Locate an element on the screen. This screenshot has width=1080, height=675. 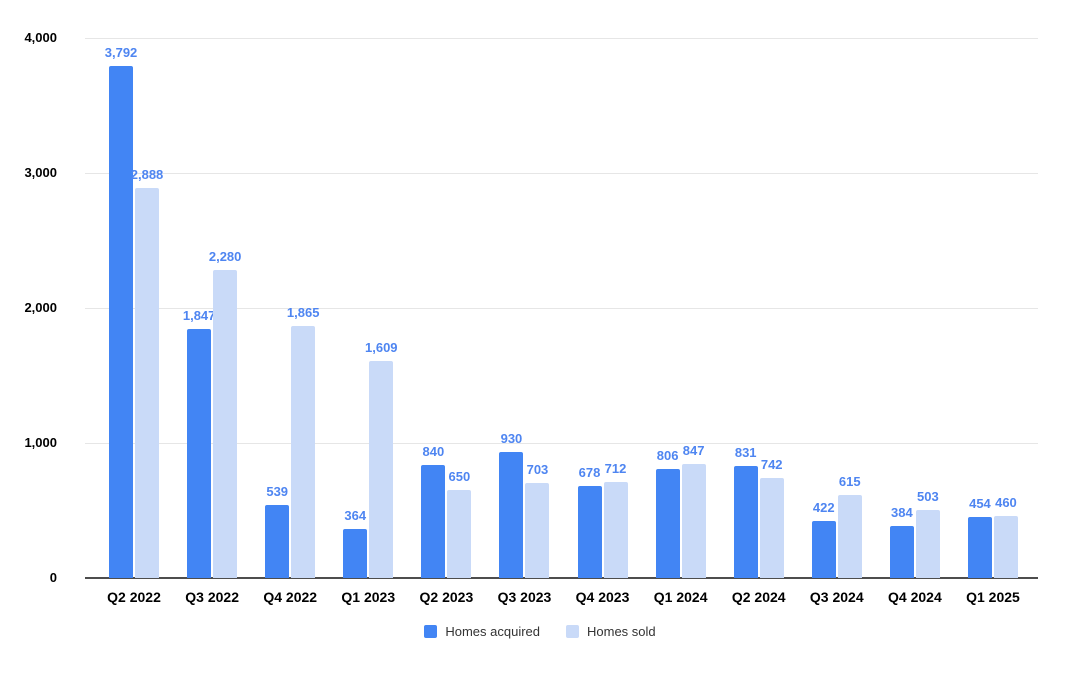
x-axis-label-q1-2023: Q1 2023 is located at coordinates (368, 597).